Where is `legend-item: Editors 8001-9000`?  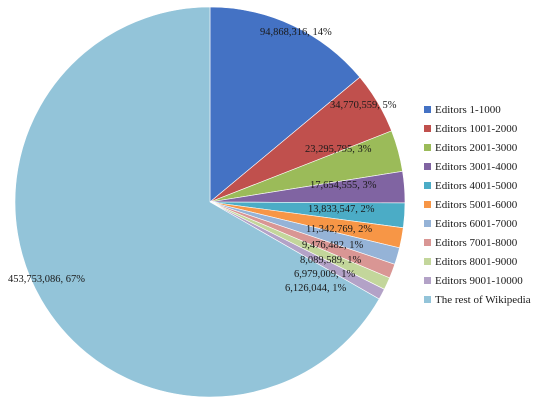
legend-item: Editors 8001-9000 is located at coordinates (487, 261).